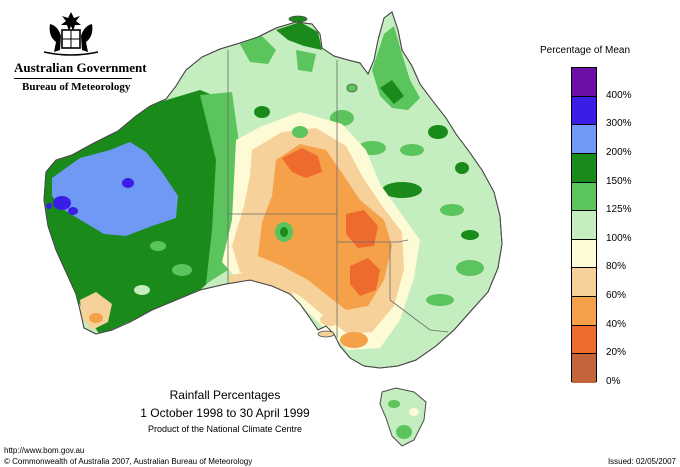 The width and height of the screenshot is (680, 467). I want to click on issued-date: Issued: 02/05/2007, so click(641, 461).